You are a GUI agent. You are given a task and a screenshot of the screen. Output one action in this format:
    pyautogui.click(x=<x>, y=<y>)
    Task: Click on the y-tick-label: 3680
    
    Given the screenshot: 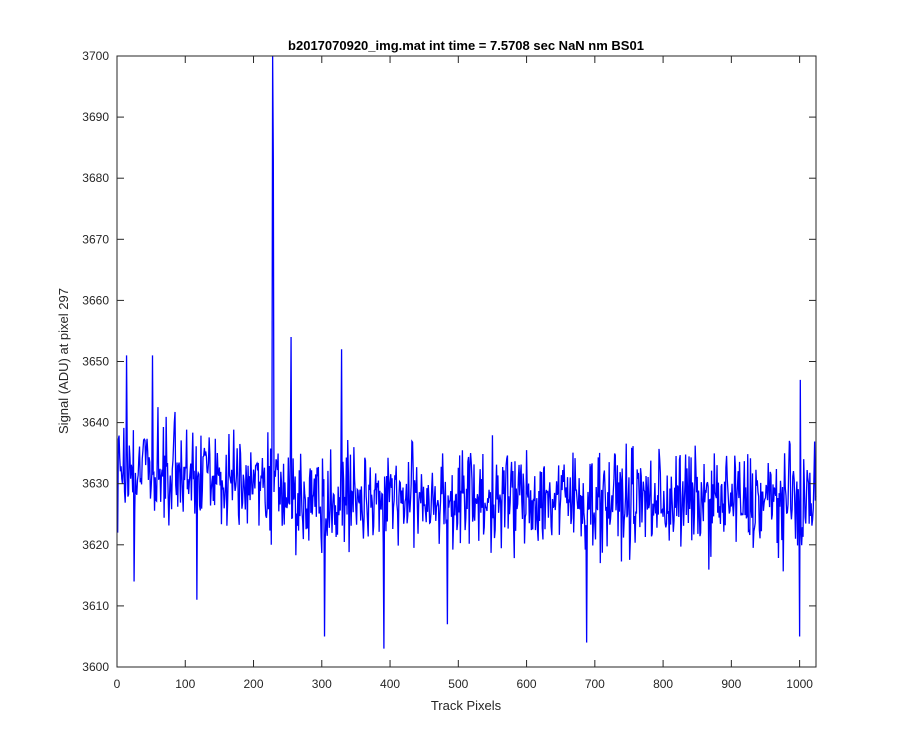 What is the action you would take?
    pyautogui.click(x=95, y=178)
    